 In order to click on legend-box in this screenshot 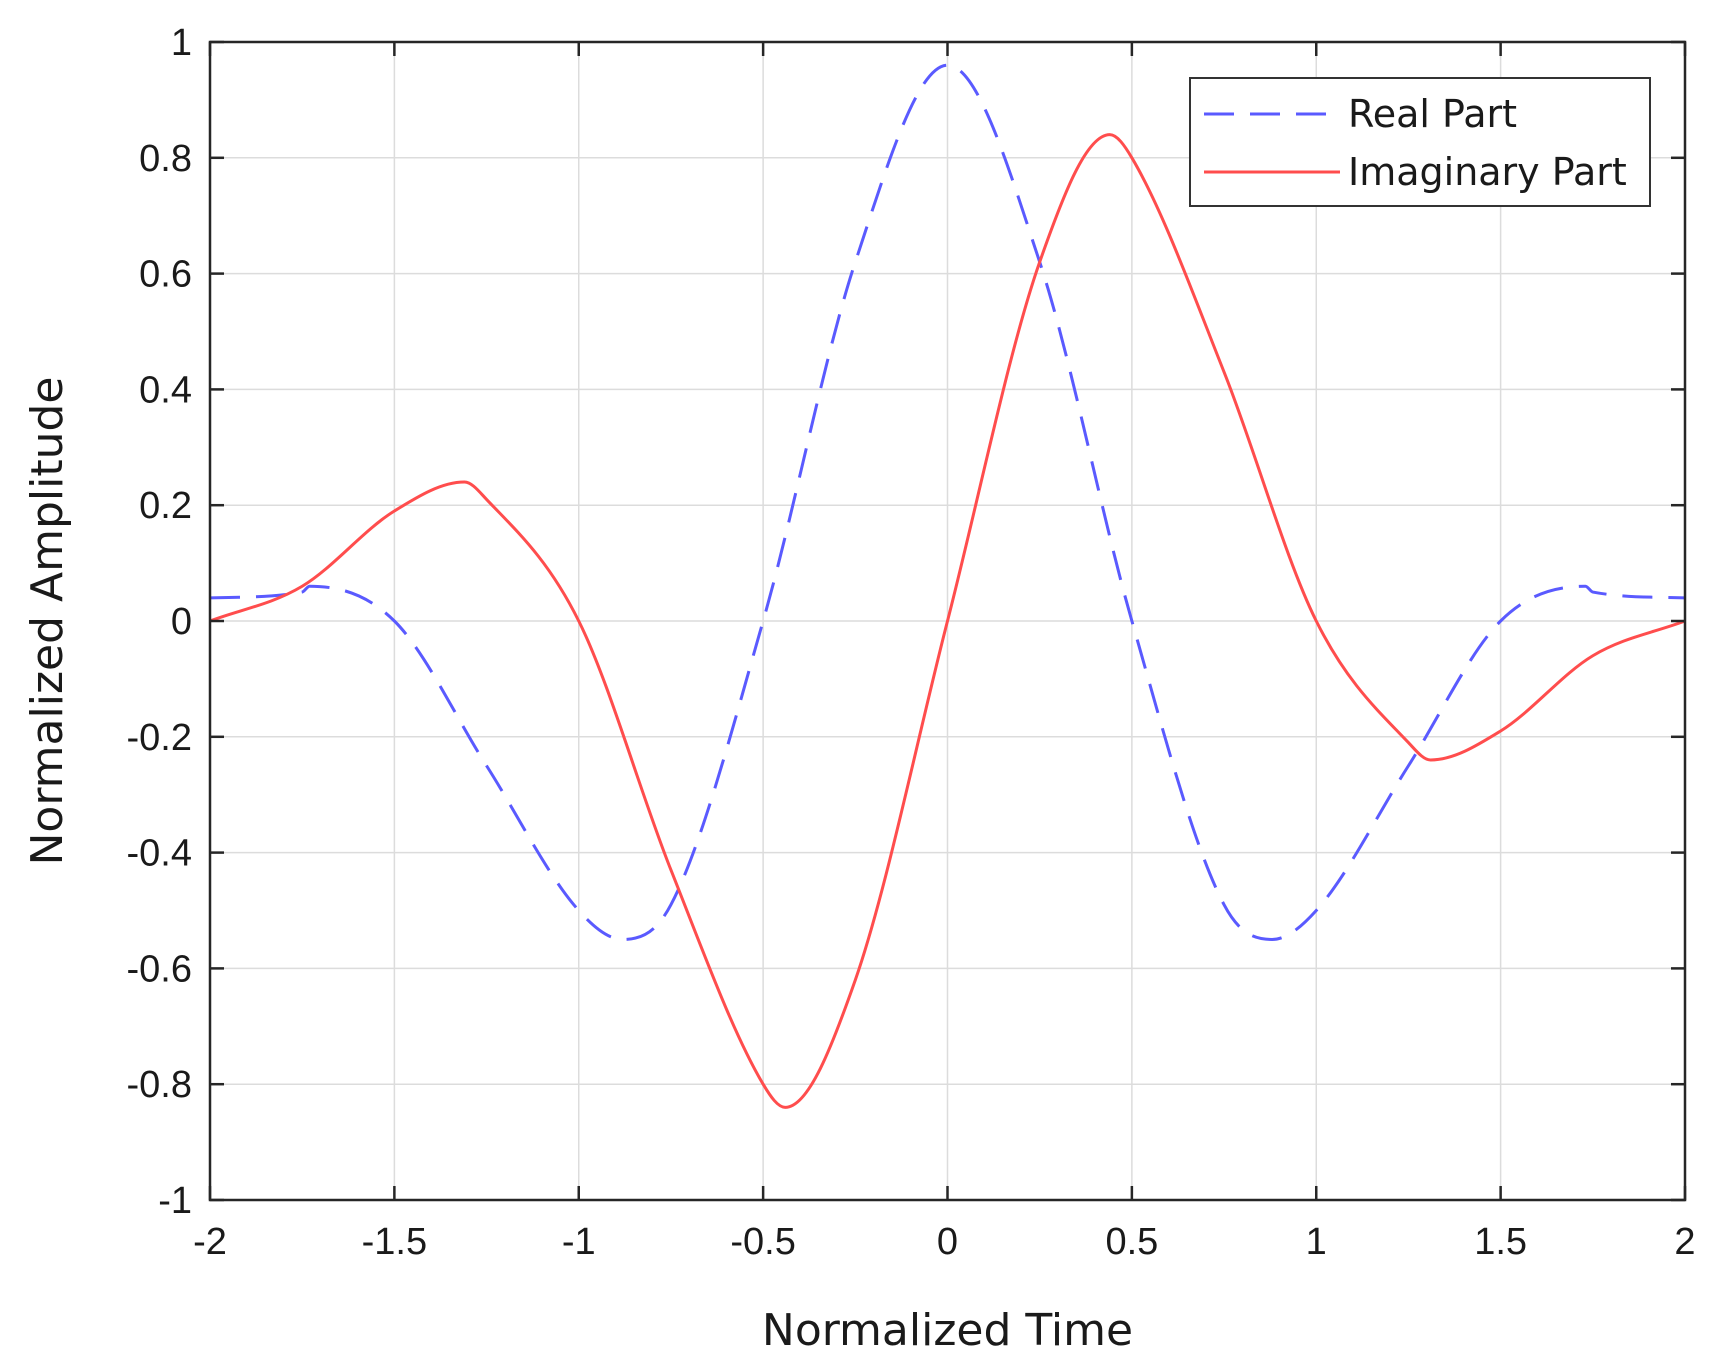, I will do `click(1420, 142)`.